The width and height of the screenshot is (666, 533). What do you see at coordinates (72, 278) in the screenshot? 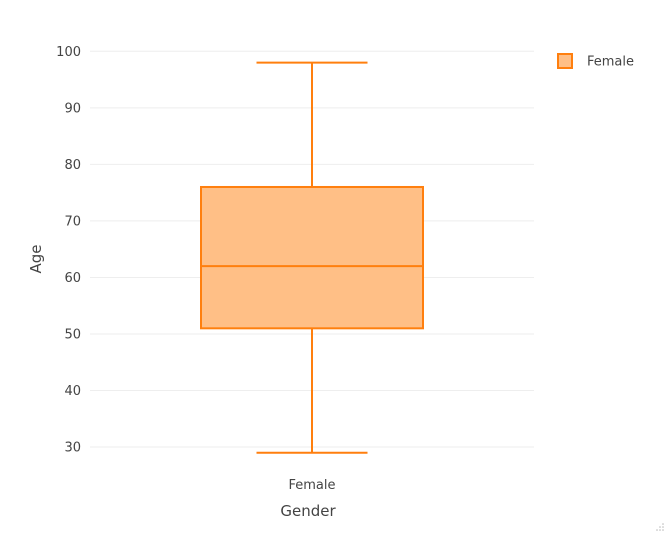
I see `y-tick-label: 60` at bounding box center [72, 278].